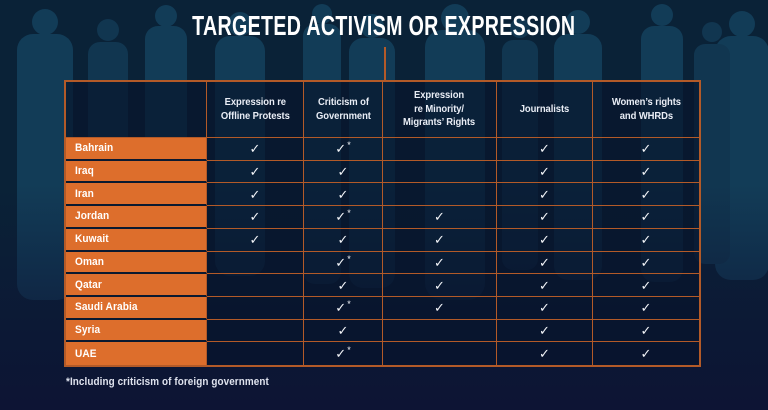  I want to click on country-cell: Qatar, so click(136, 285).